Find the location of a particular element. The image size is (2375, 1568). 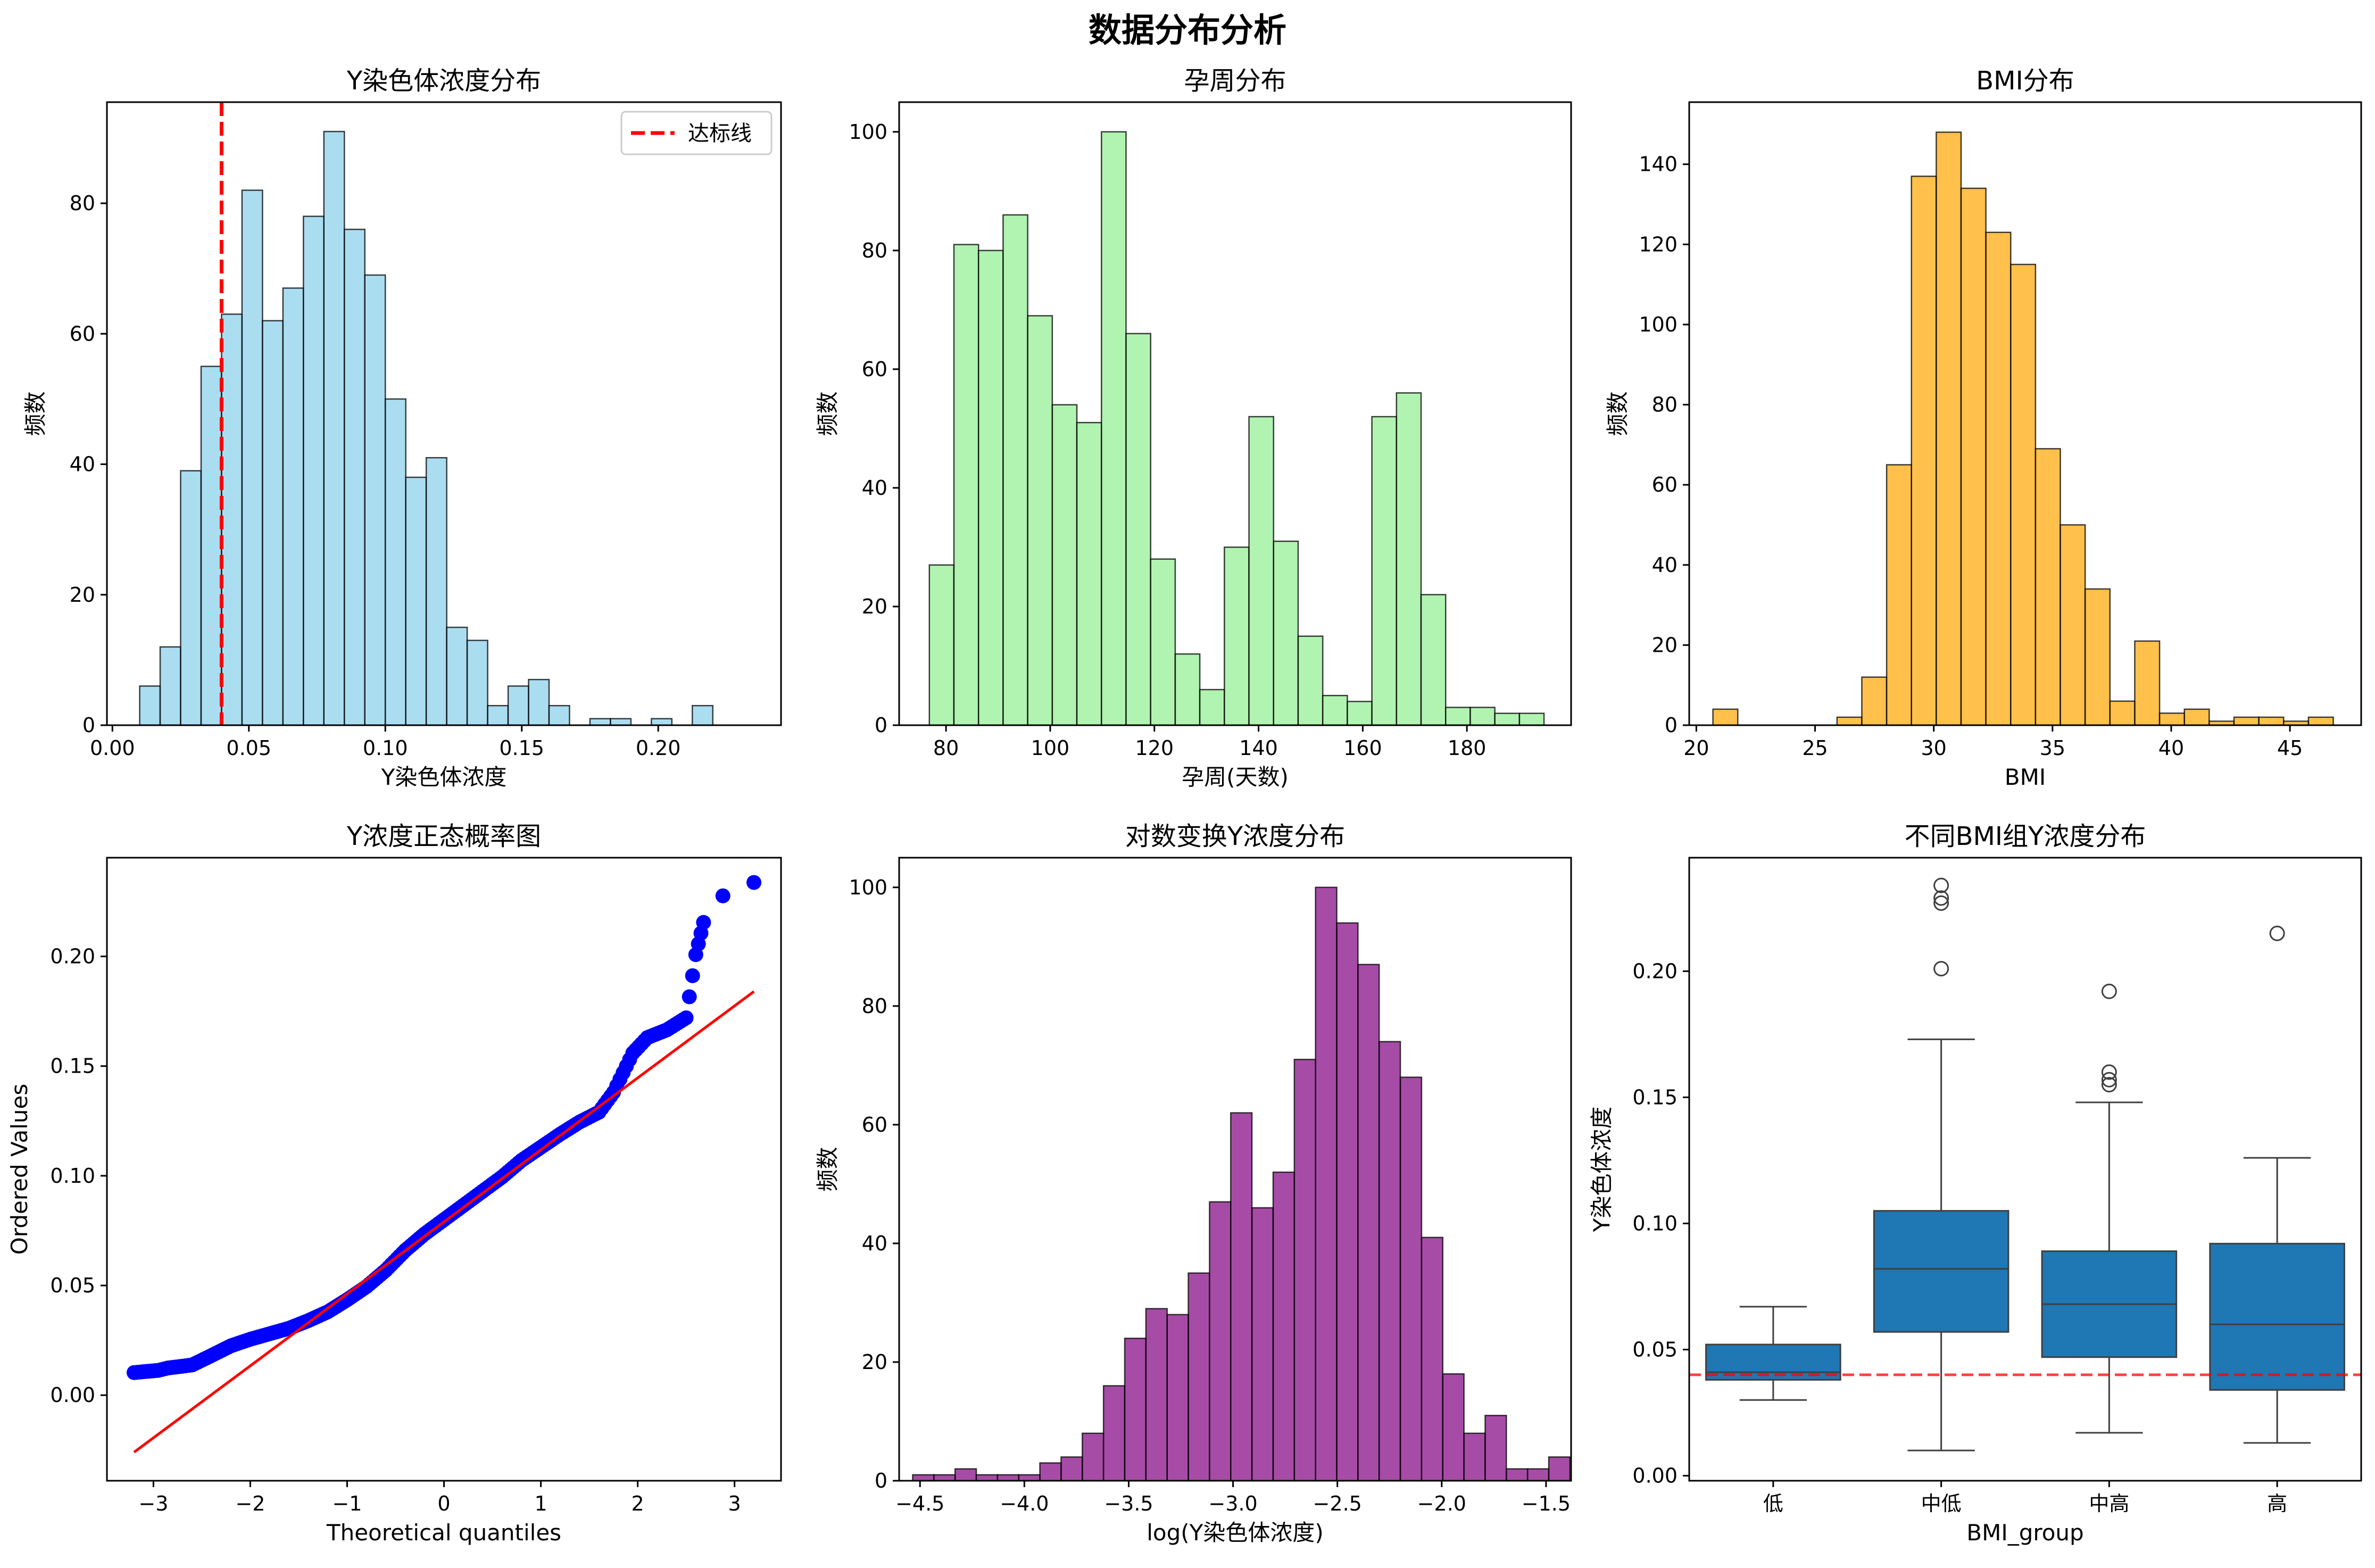

chart-title: 对数变换Y浓度分布 is located at coordinates (1235, 836).